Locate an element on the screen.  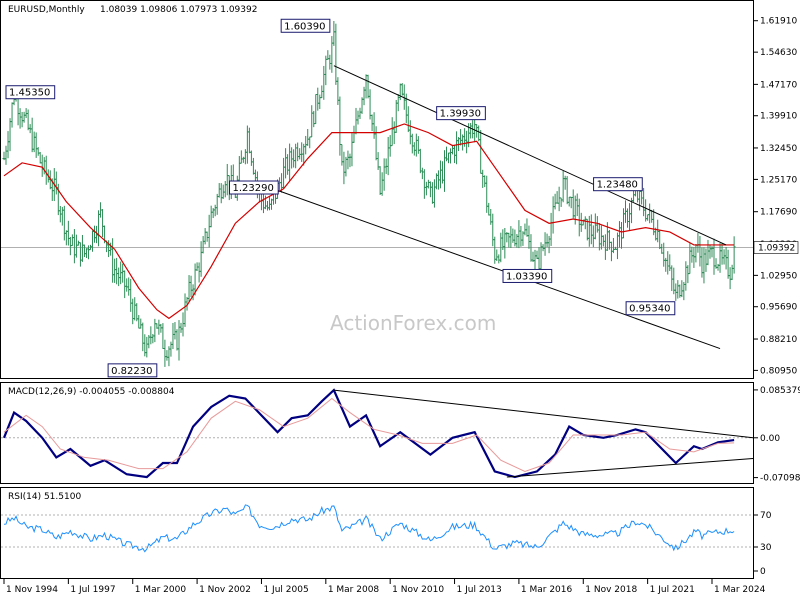
x-tick-label: 1 Mar 2016 is located at coordinates (547, 590).